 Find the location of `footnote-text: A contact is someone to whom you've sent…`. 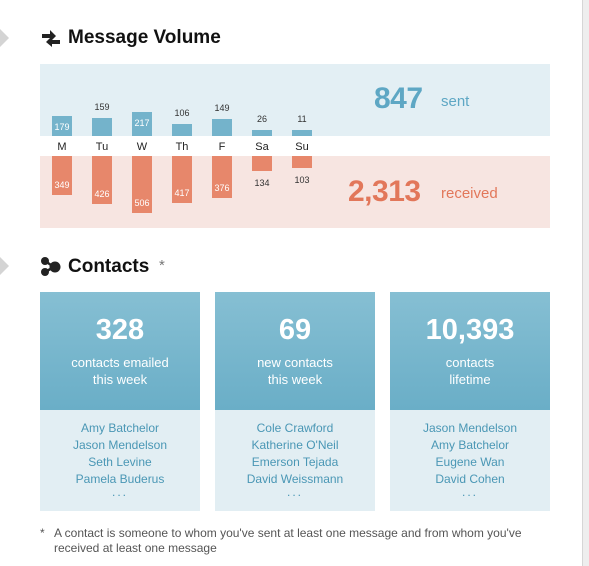

footnote-text: A contact is someone to whom you've sent… is located at coordinates (288, 540).